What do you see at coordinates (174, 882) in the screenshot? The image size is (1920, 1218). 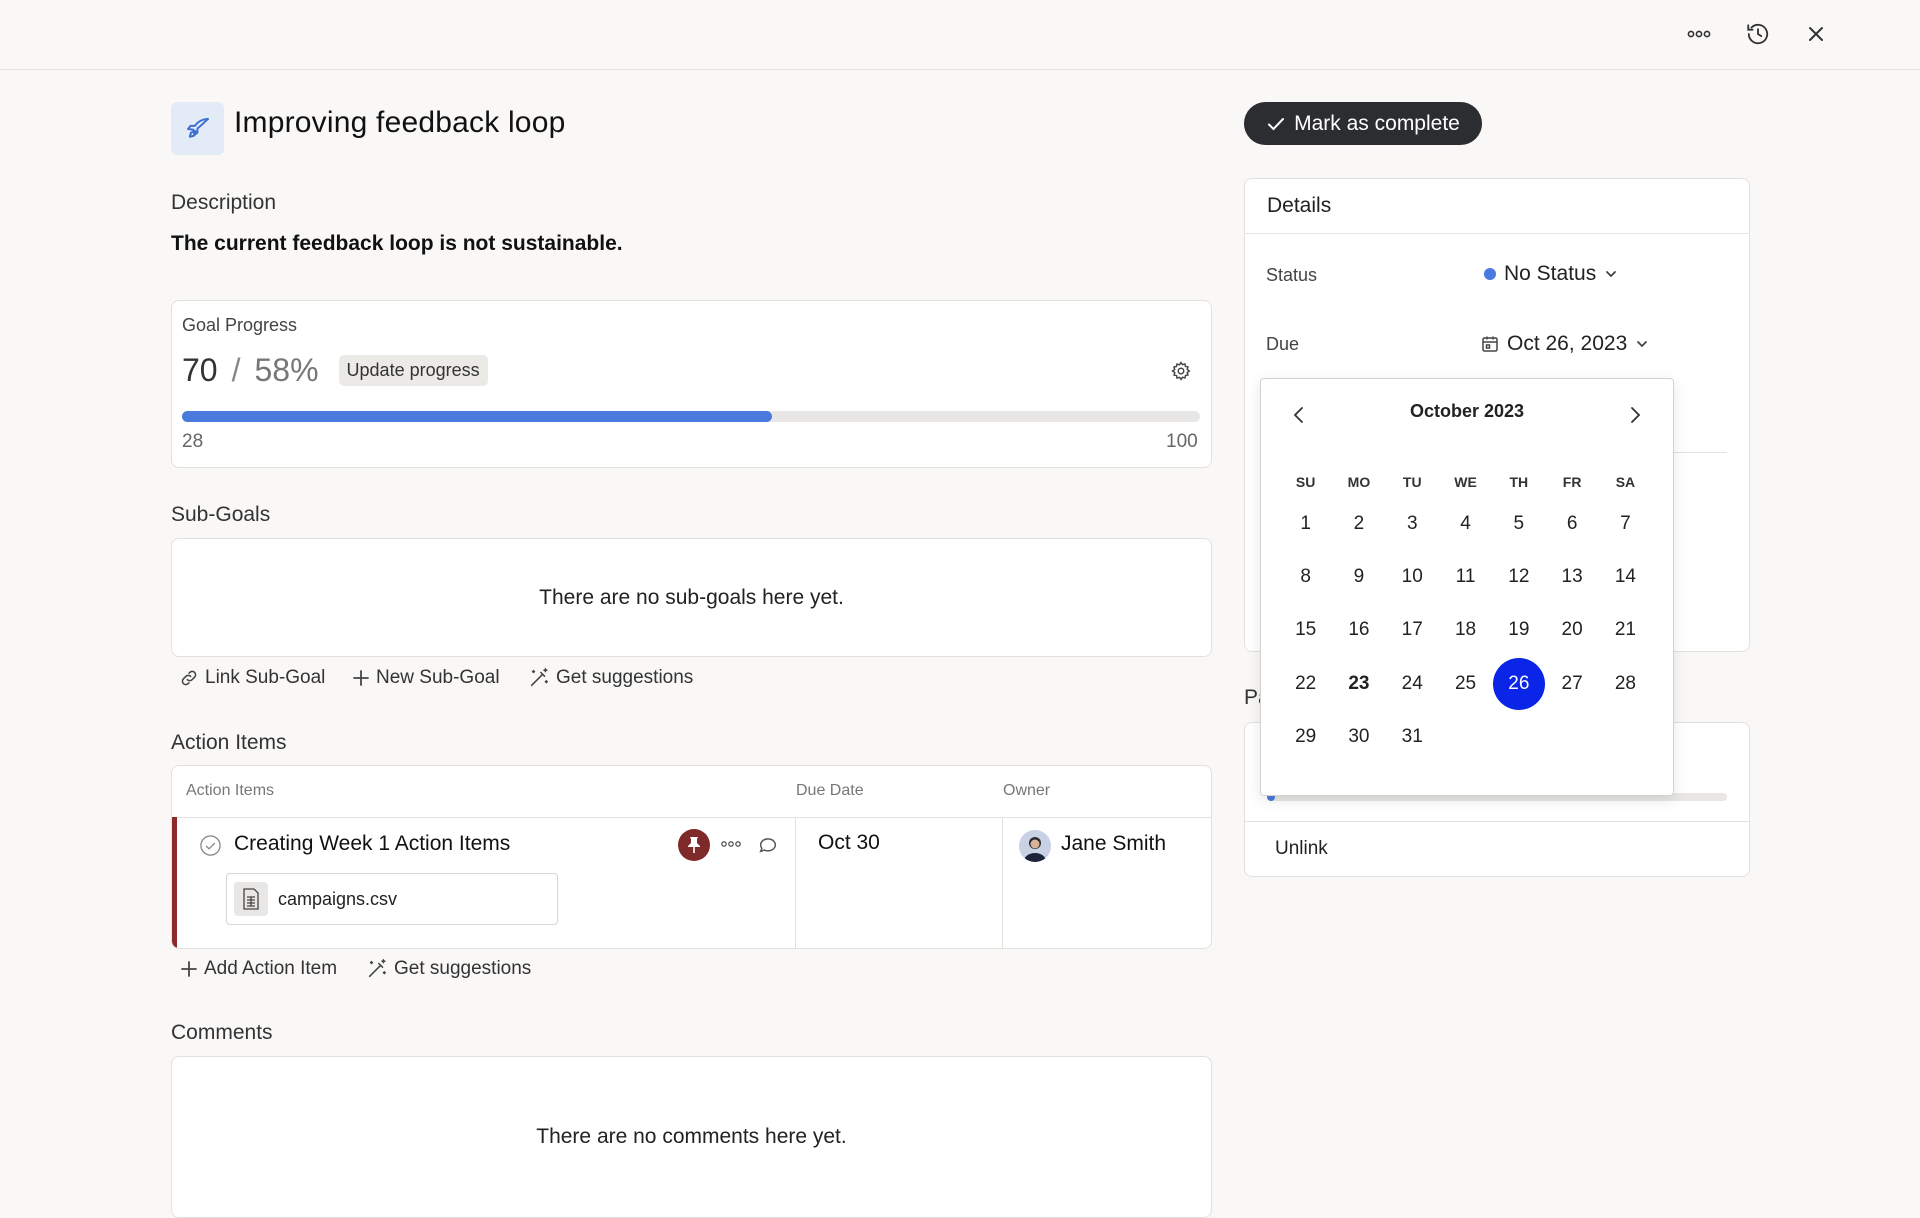 I see `row-priority-marker` at bounding box center [174, 882].